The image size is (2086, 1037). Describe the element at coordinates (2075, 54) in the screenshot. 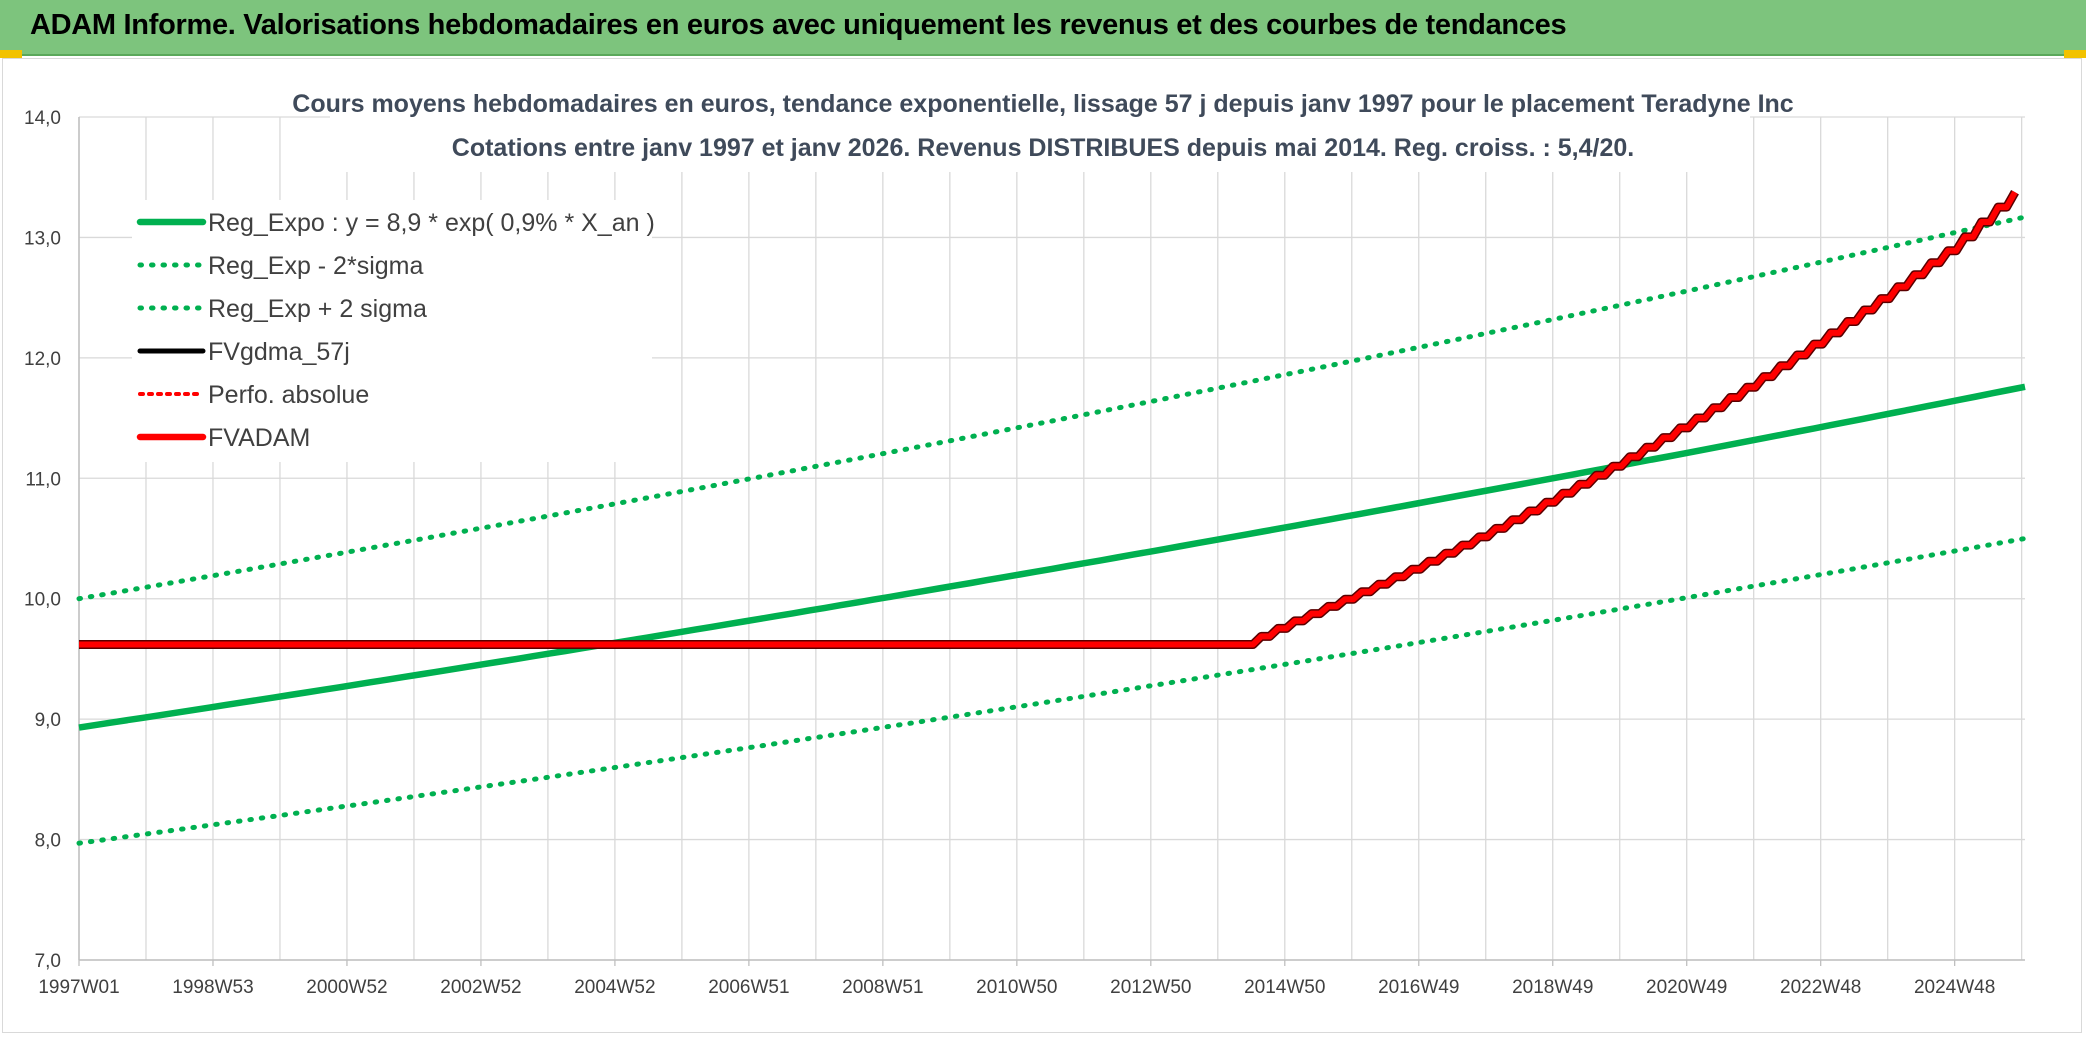

I see `corner-marker-right` at that location.